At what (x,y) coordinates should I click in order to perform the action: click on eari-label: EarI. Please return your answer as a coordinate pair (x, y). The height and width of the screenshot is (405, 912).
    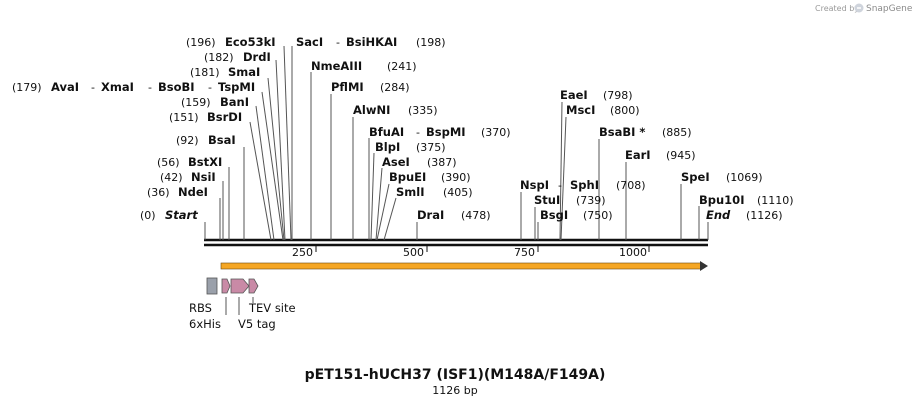
    Looking at the image, I should click on (638, 155).